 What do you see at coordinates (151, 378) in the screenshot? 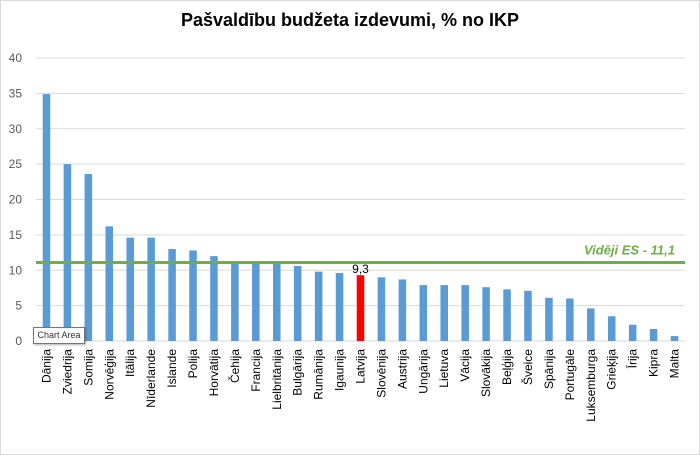
I see `x-tick-label: Nīderlande` at bounding box center [151, 378].